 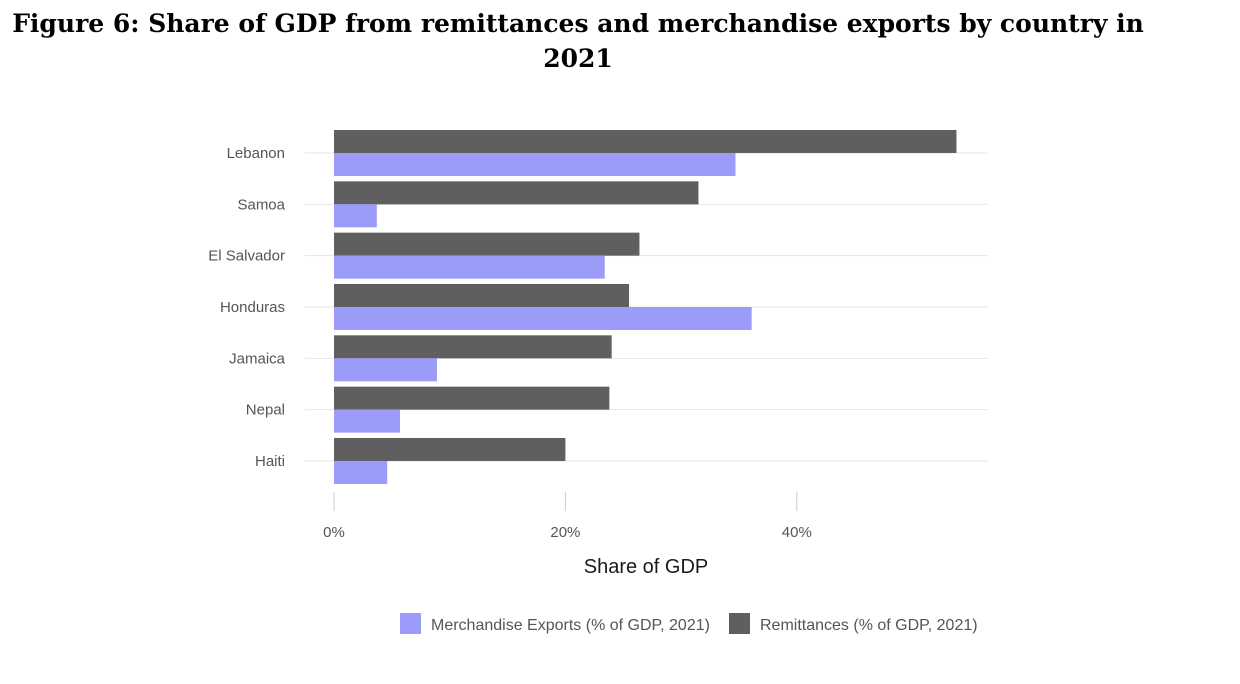 What do you see at coordinates (487, 244) in the screenshot?
I see `bar-remittances-el-salvador` at bounding box center [487, 244].